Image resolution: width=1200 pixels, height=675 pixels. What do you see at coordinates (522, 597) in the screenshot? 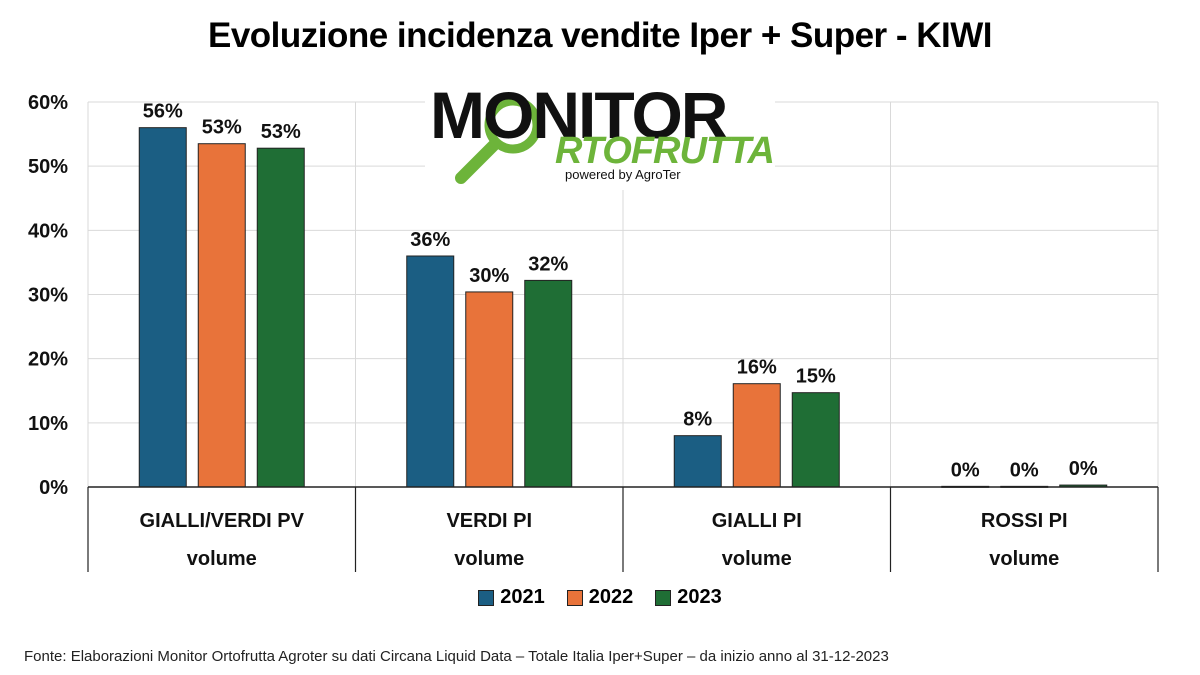
I see `legend-label: 2021` at bounding box center [522, 597].